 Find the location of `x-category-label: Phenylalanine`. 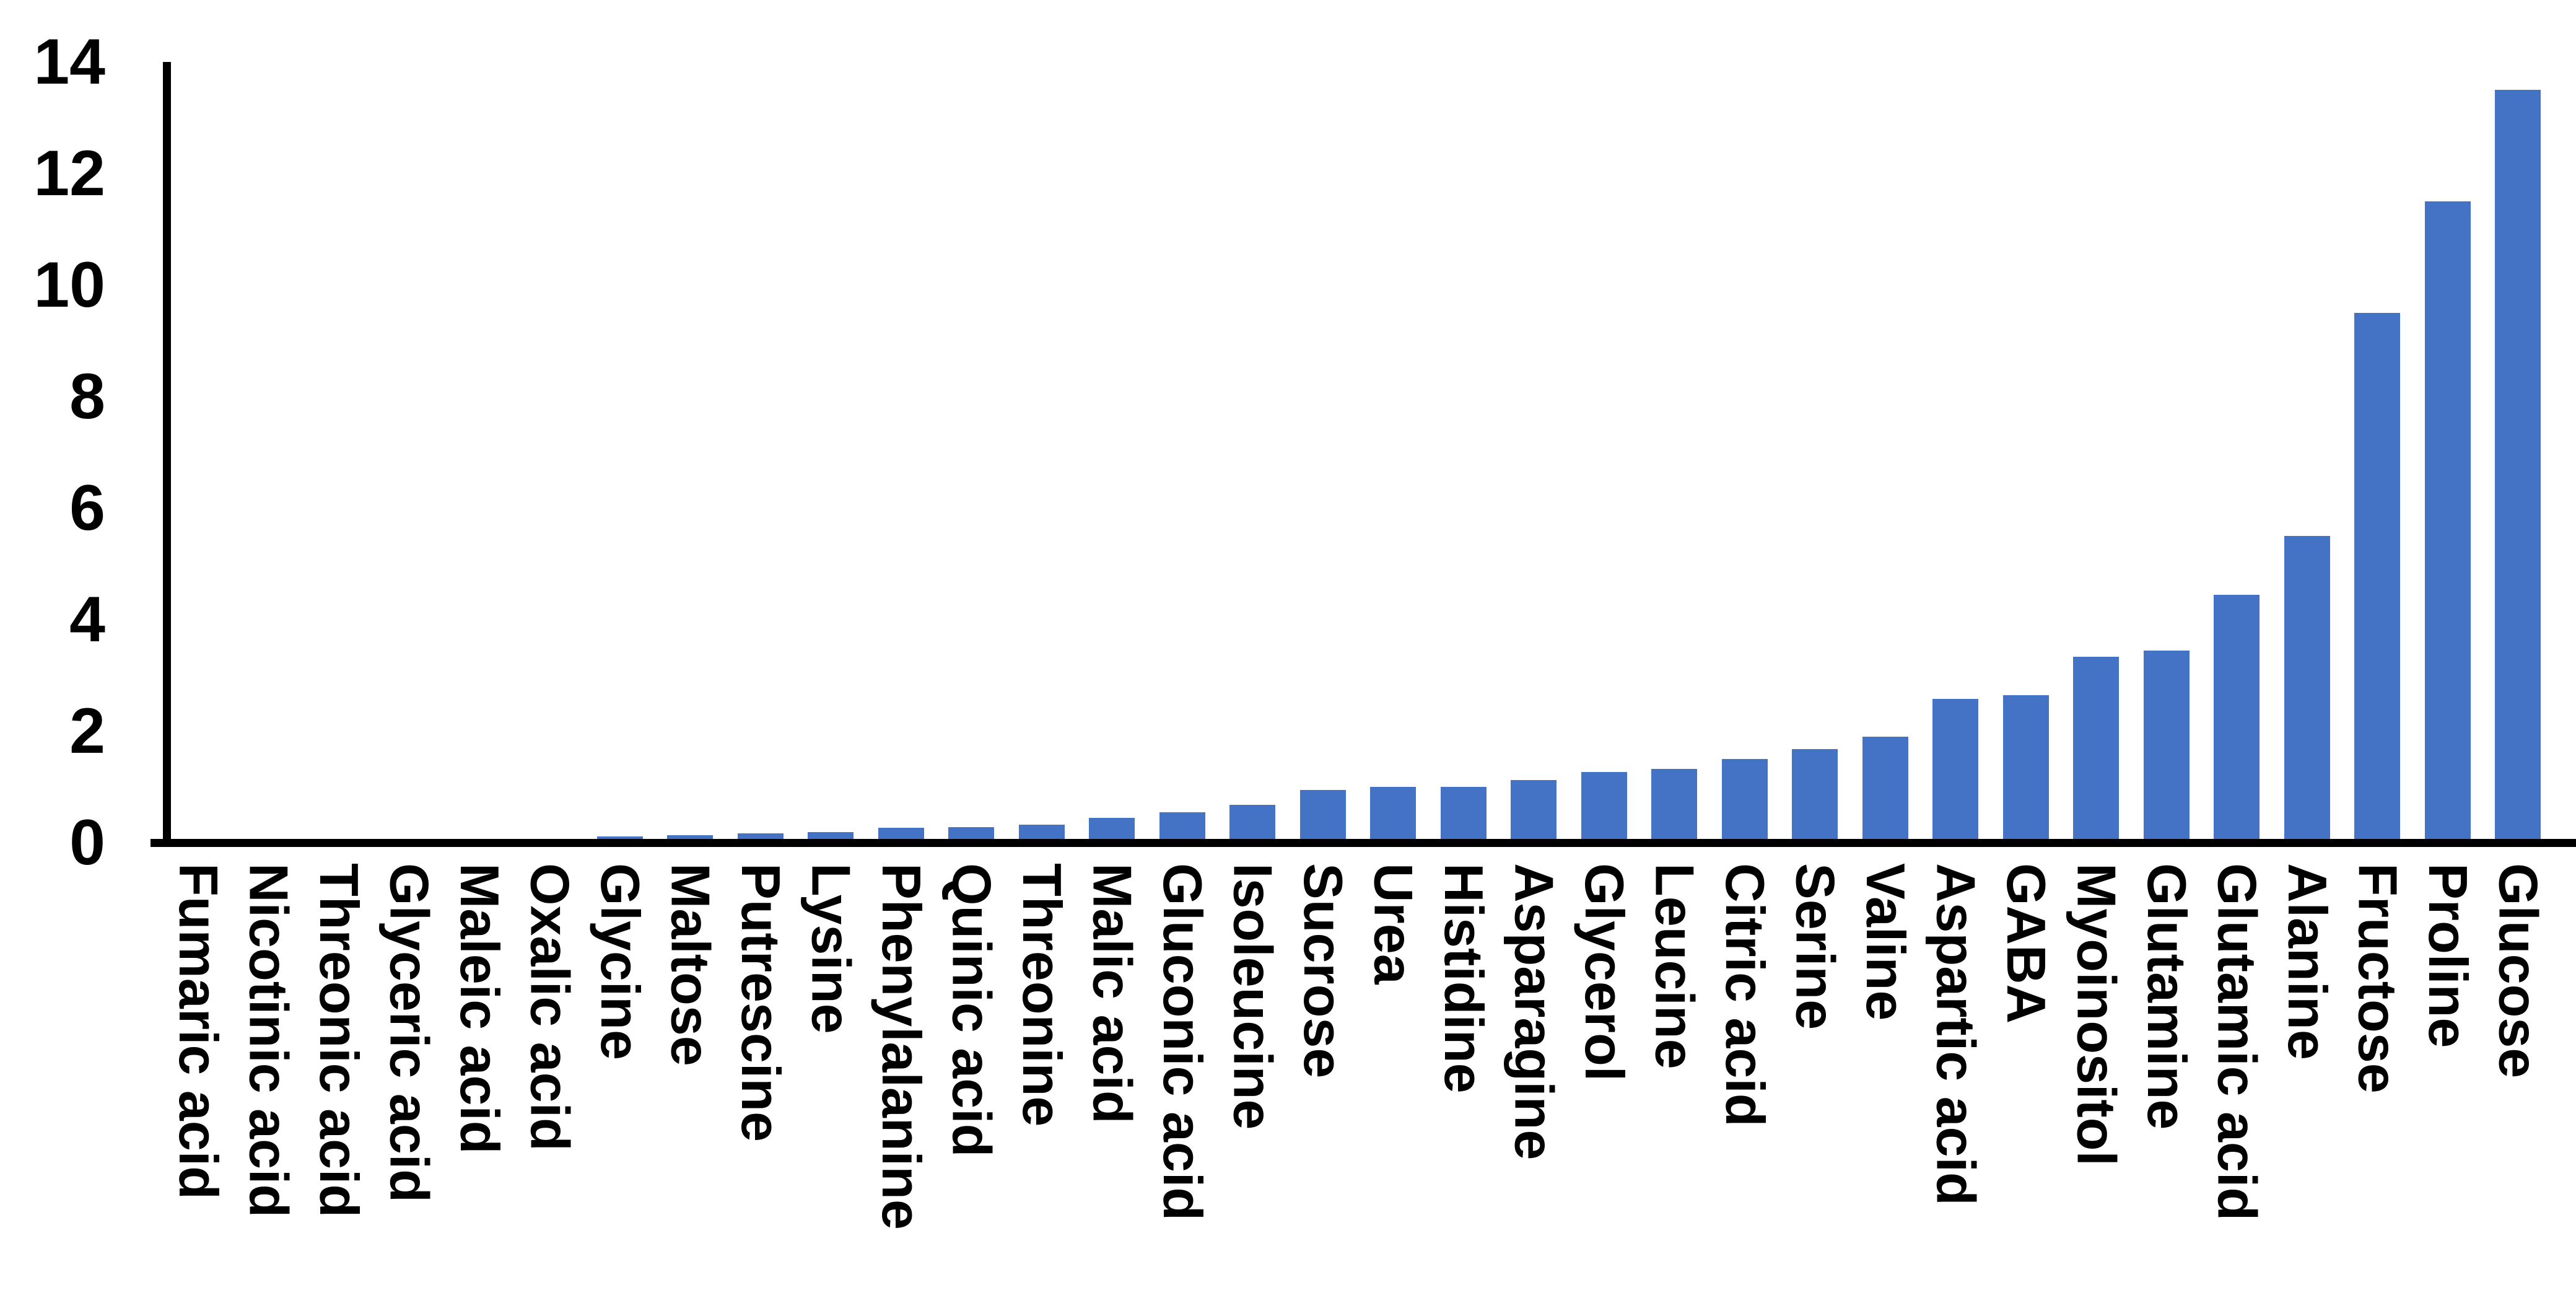

x-category-label: Phenylalanine is located at coordinates (901, 1046).